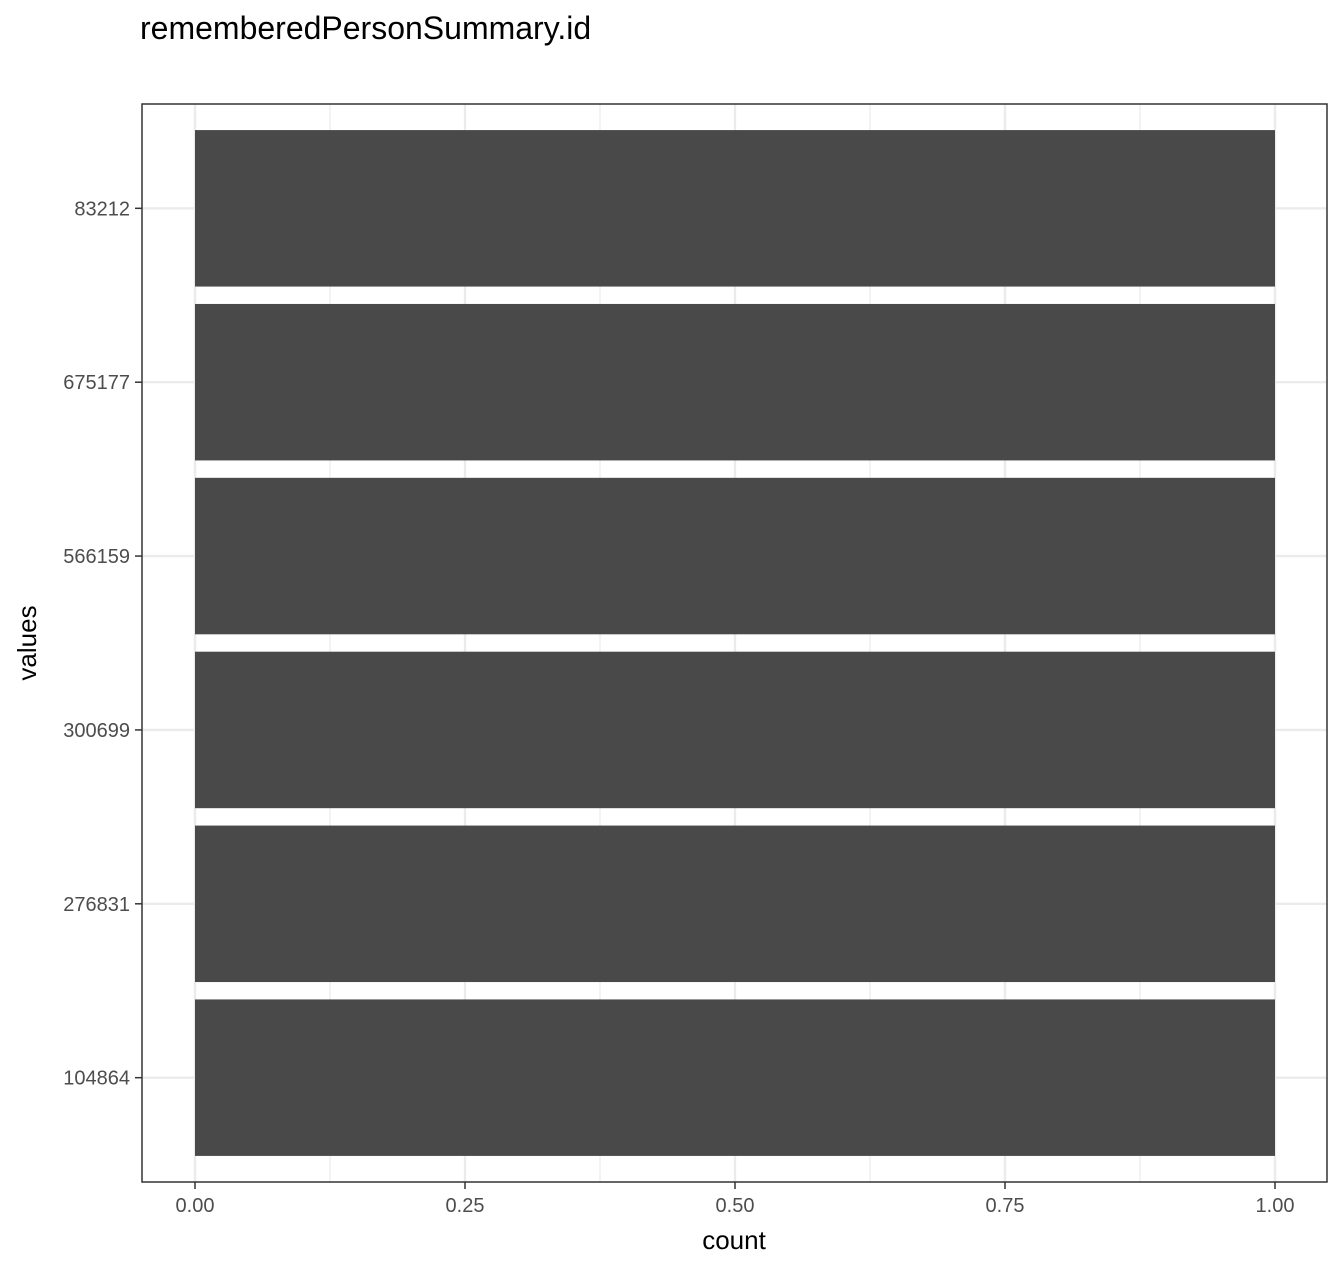  I want to click on x-axis-title: count, so click(734, 1240).